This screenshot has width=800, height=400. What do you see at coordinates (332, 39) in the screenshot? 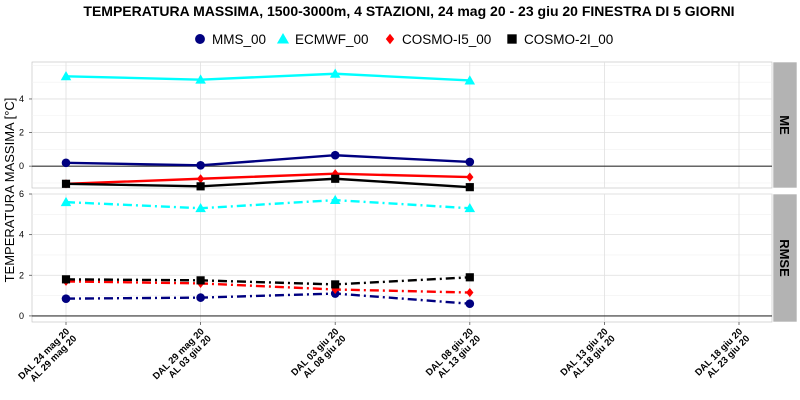
I see `legend-label-ecmwf_00: ECMWF_00` at bounding box center [332, 39].